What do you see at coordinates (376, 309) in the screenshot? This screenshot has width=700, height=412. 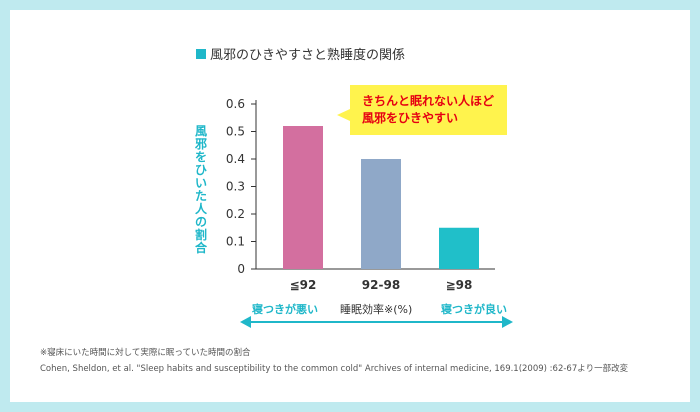 I see `x-axis-title: 睡眠効率※(%)` at bounding box center [376, 309].